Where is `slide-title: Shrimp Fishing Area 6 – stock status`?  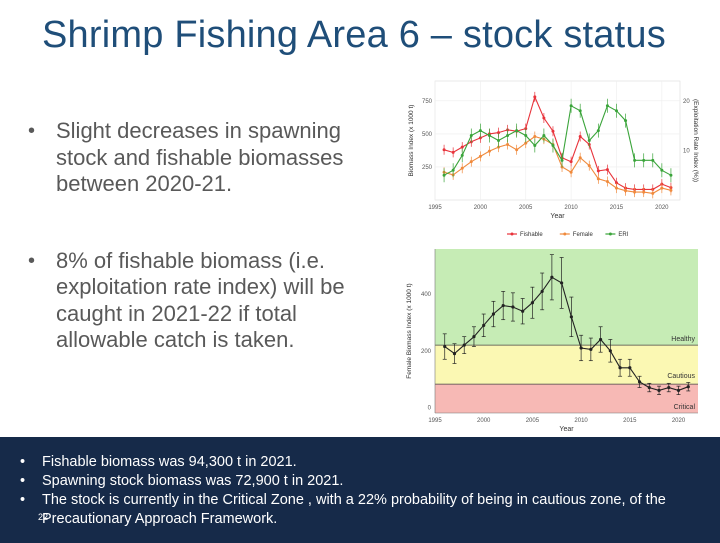
slide-title: Shrimp Fishing Area 6 – stock status is located at coordinates (354, 35).